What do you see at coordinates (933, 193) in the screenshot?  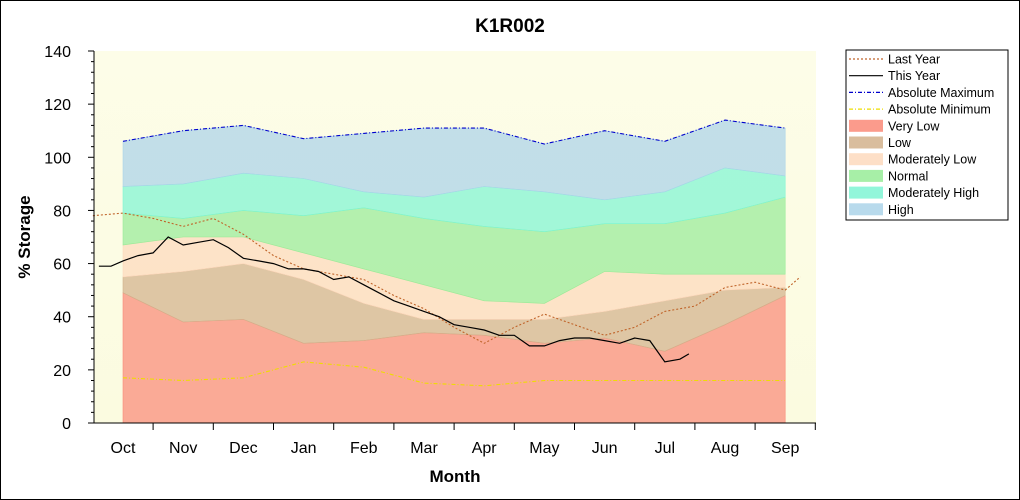 I see `legend-moderately-high-label: Moderately High` at bounding box center [933, 193].